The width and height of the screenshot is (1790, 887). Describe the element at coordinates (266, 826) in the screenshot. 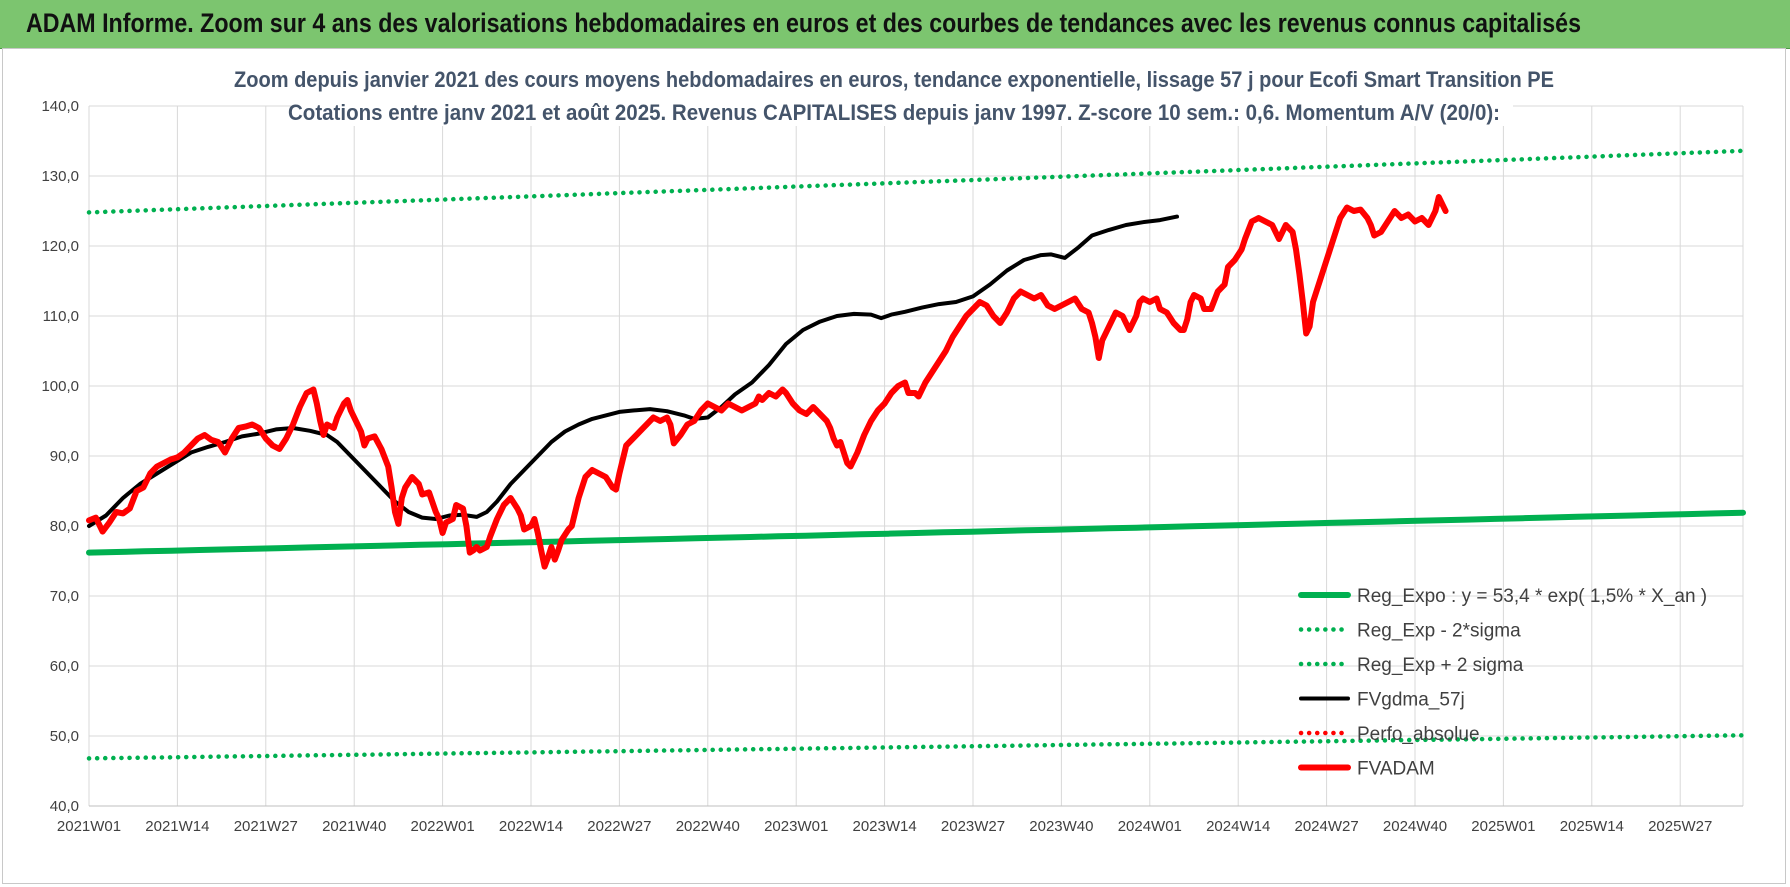

I see `x-tick-label: 2021W27` at that location.